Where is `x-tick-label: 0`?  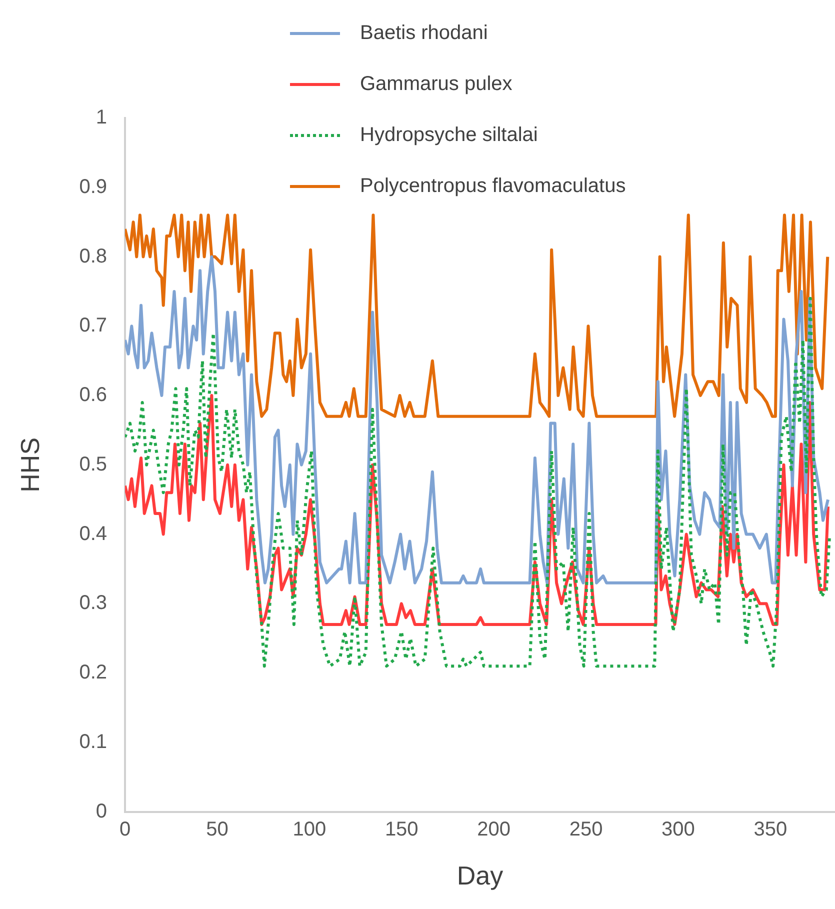
x-tick-label: 0 is located at coordinates (125, 829).